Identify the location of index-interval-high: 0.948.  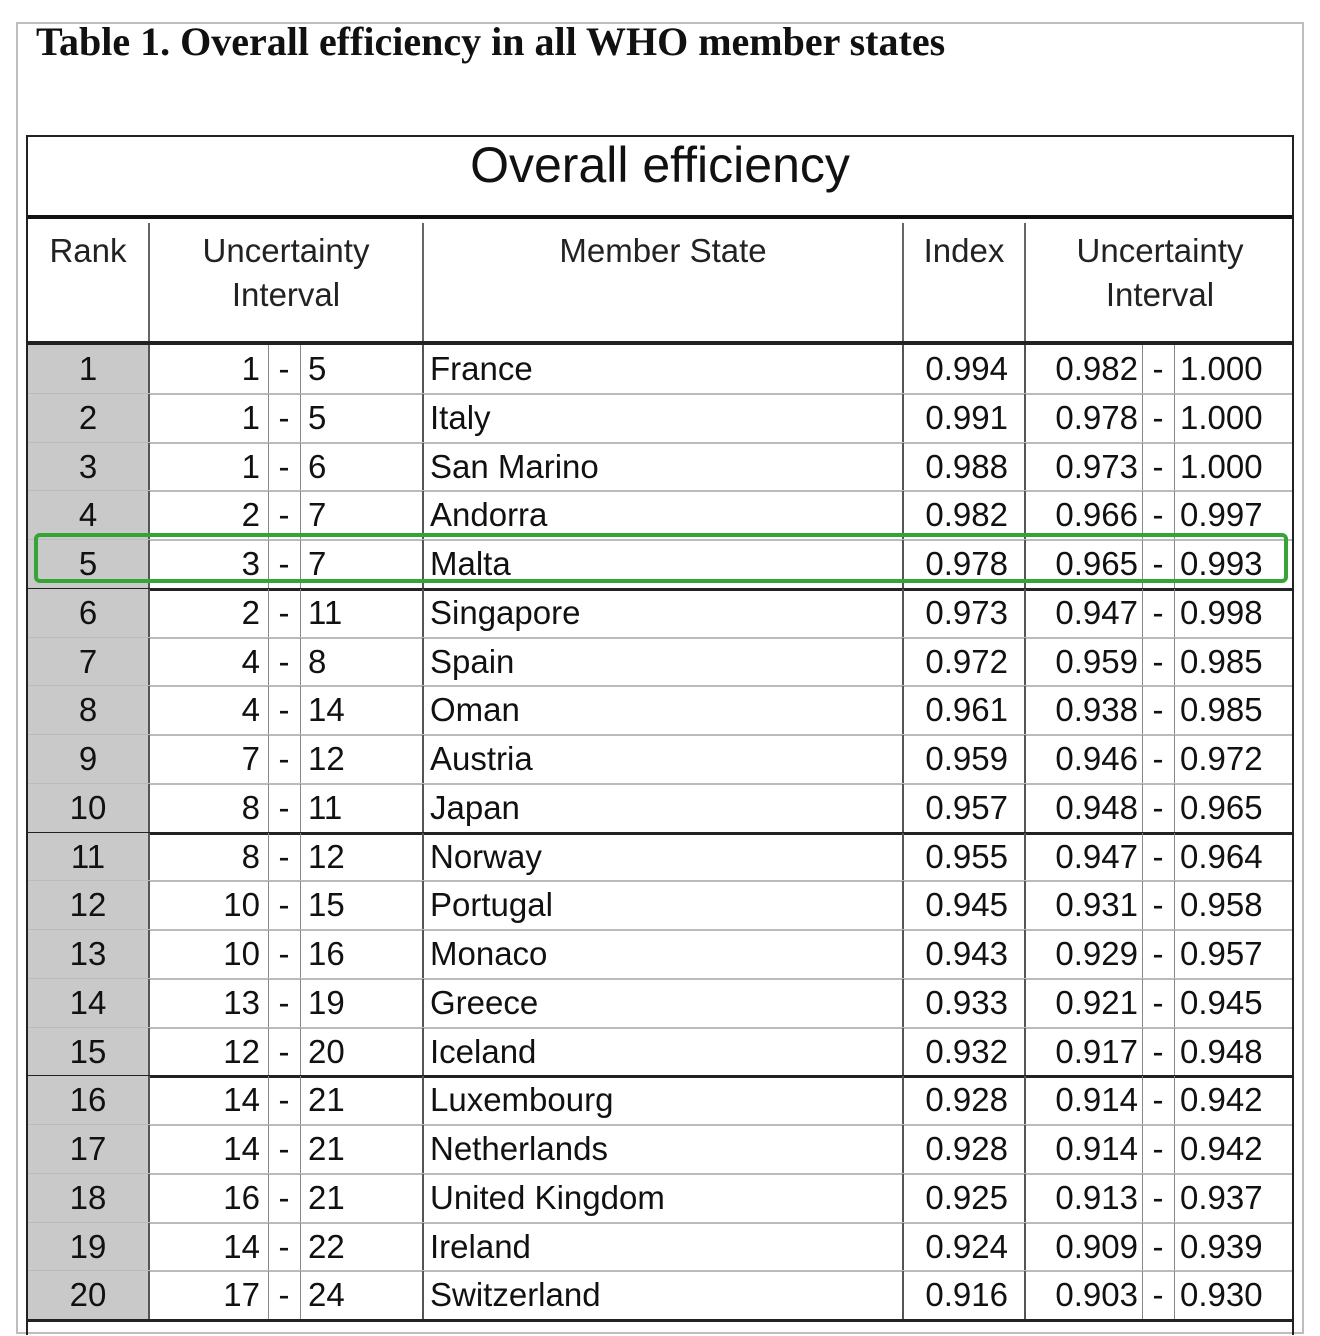
(1221, 1051).